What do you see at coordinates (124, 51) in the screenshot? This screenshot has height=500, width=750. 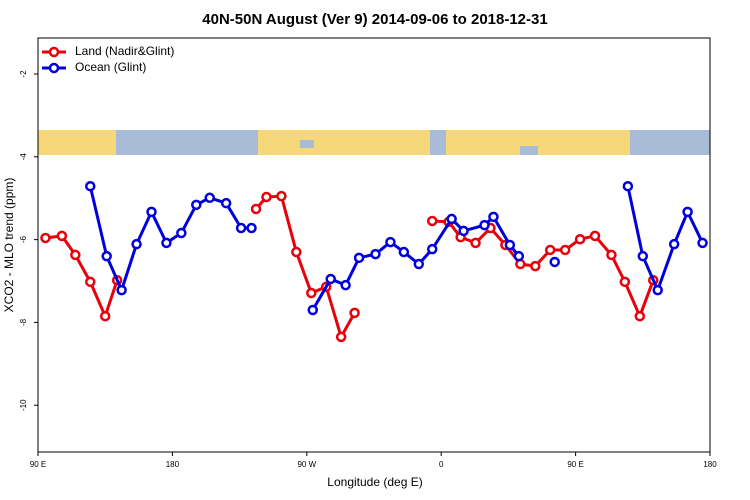 I see `legend-label: Land (Nadir&Glint)` at bounding box center [124, 51].